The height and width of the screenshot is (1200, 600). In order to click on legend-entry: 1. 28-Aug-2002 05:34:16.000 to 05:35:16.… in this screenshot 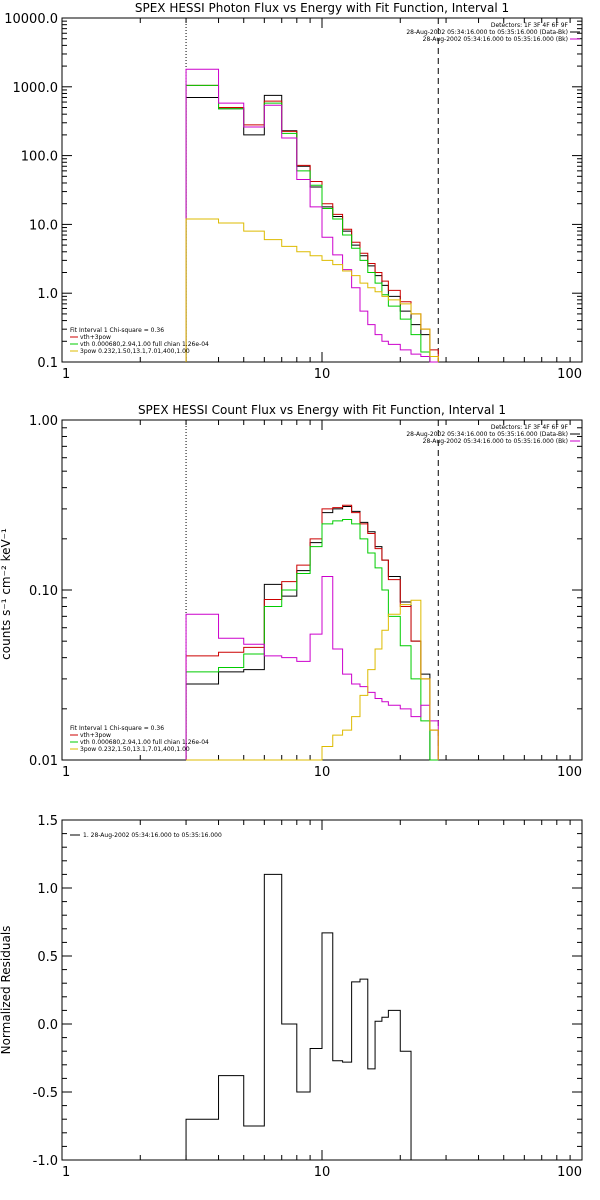, I will do `click(152, 835)`.